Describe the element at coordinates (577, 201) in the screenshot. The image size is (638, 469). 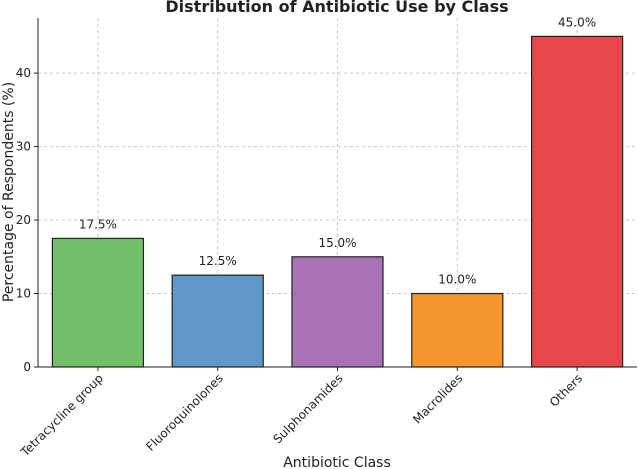
I see `bar-others` at that location.